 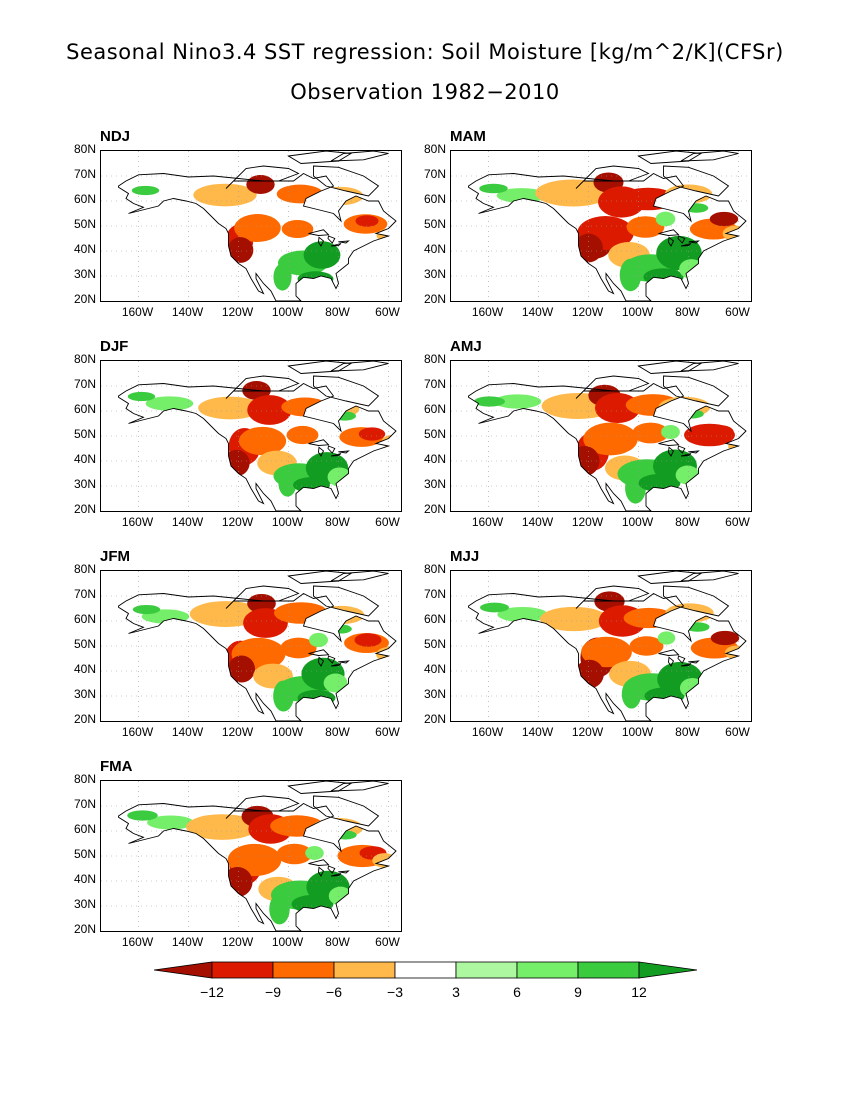 I want to click on panel-season-label: NDJ, so click(x=115, y=136).